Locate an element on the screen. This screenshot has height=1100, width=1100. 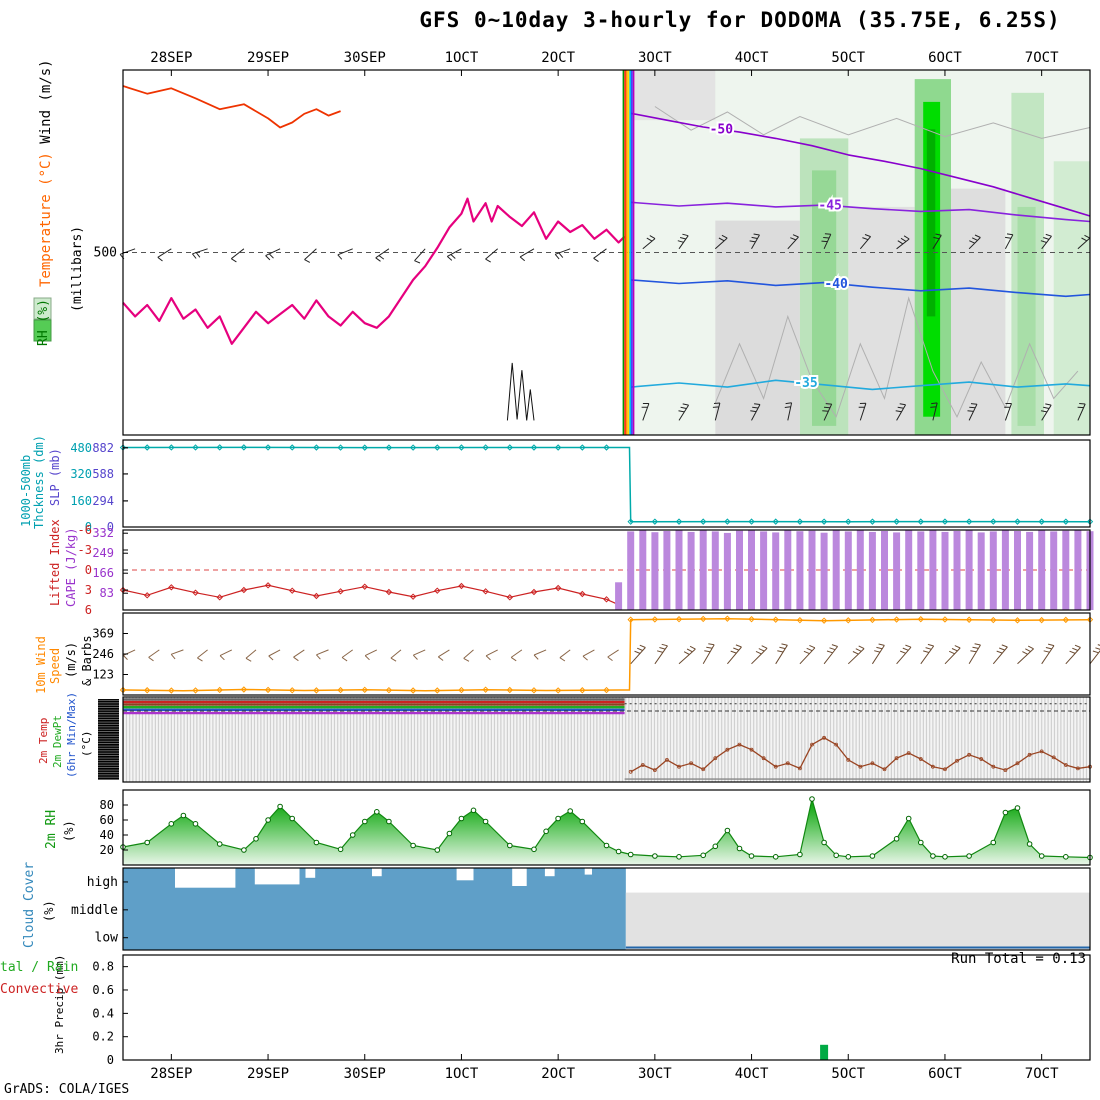
temp2m-axis-label: 2m Temp is located at coordinates (43, 741).